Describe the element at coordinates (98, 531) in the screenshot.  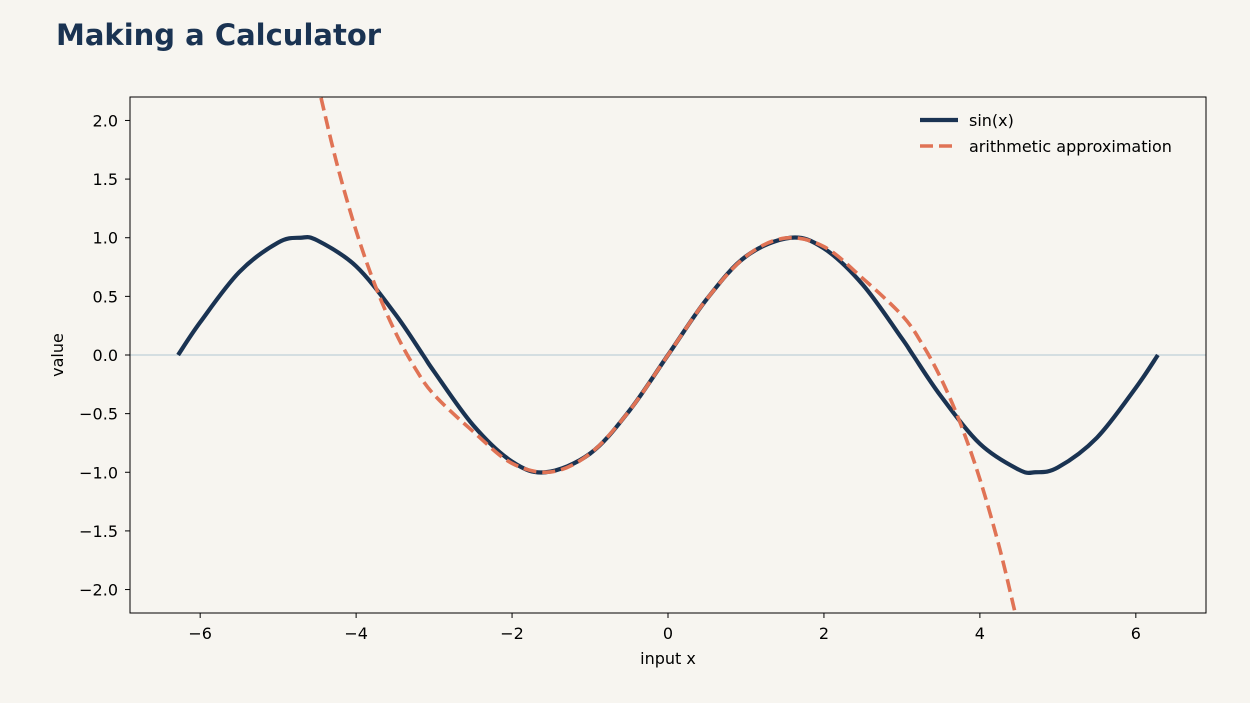
I see `y-tick-label: −1.5` at that location.